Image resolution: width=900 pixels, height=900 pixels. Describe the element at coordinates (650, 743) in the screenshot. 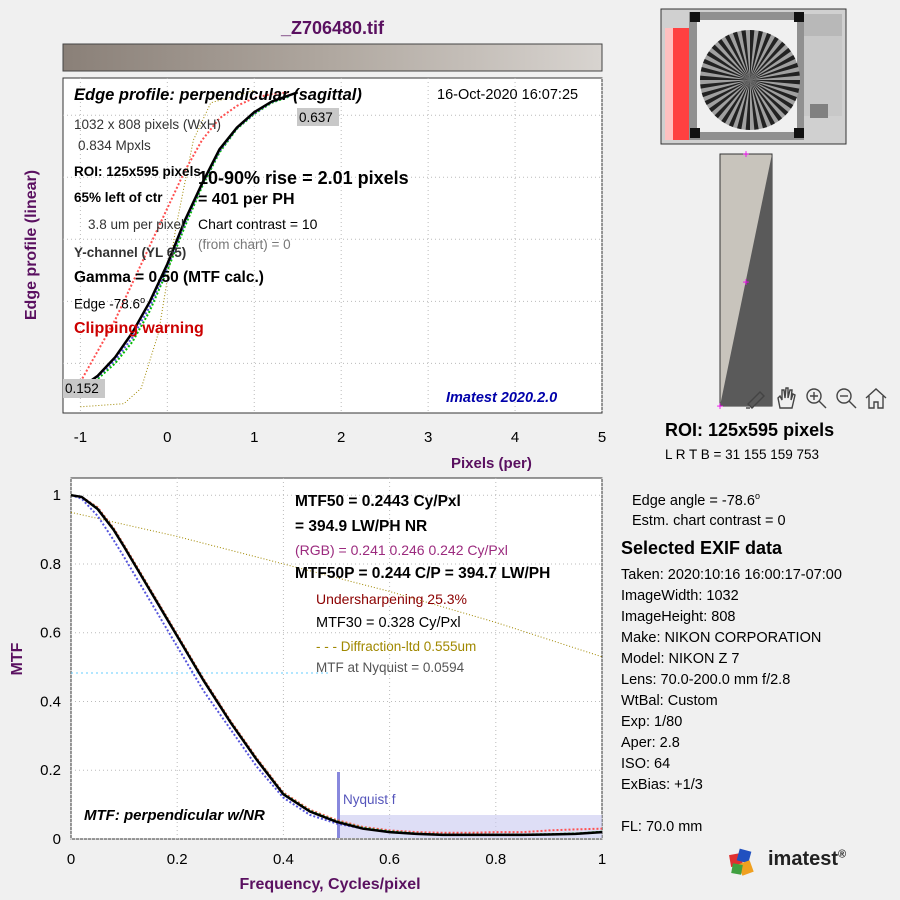

I see `exif-item: Aper: 2.8` at that location.